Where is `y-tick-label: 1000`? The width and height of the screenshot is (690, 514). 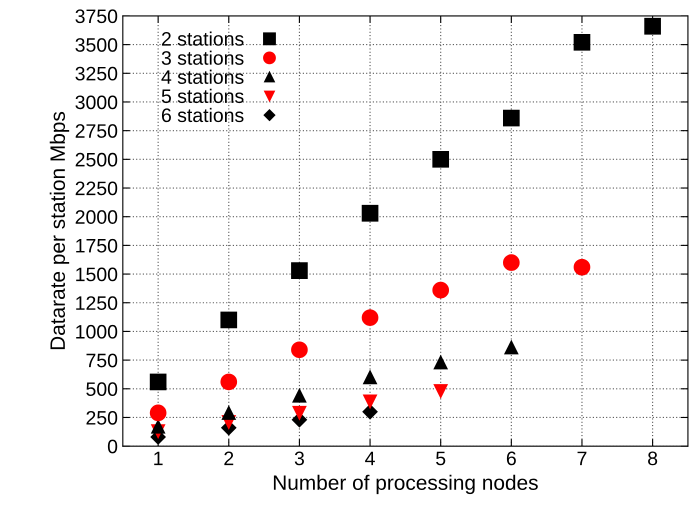
y-tick-label: 1000 is located at coordinates (97, 331).